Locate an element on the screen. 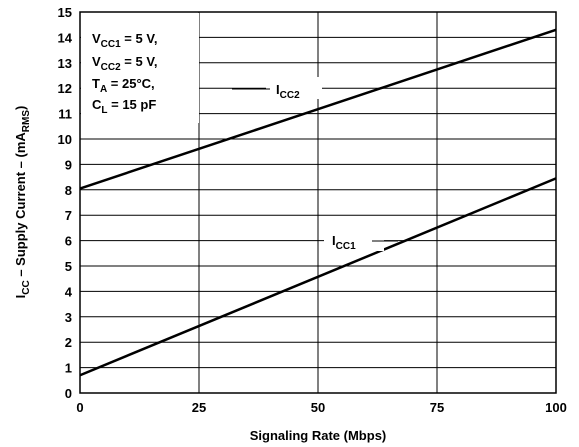  conditions-background is located at coordinates (140, 68).